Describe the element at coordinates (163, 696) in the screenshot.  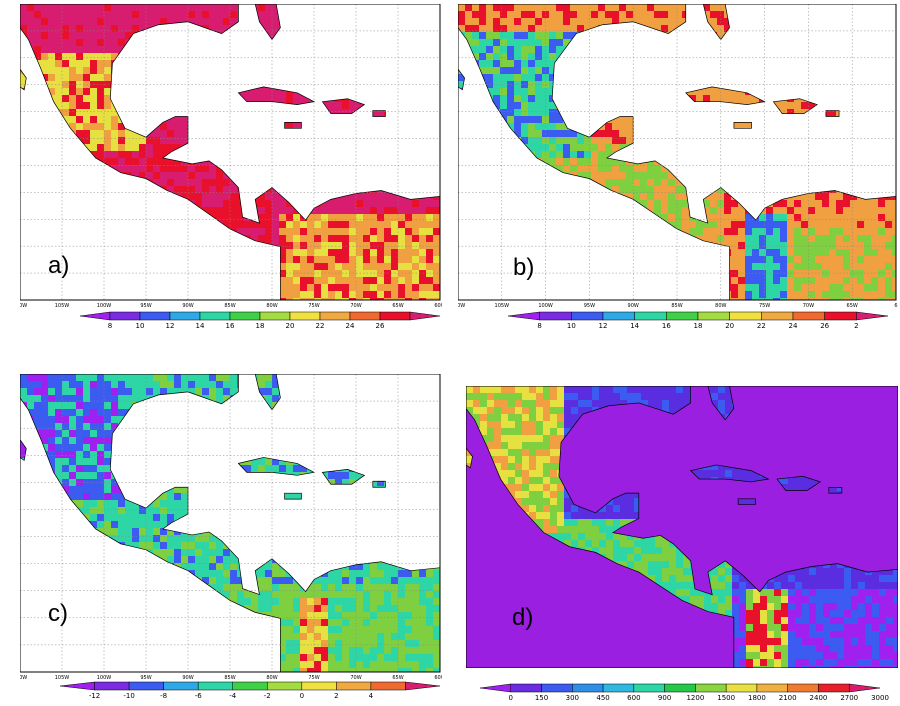
I see `colorbar-tick-label: -8` at that location.